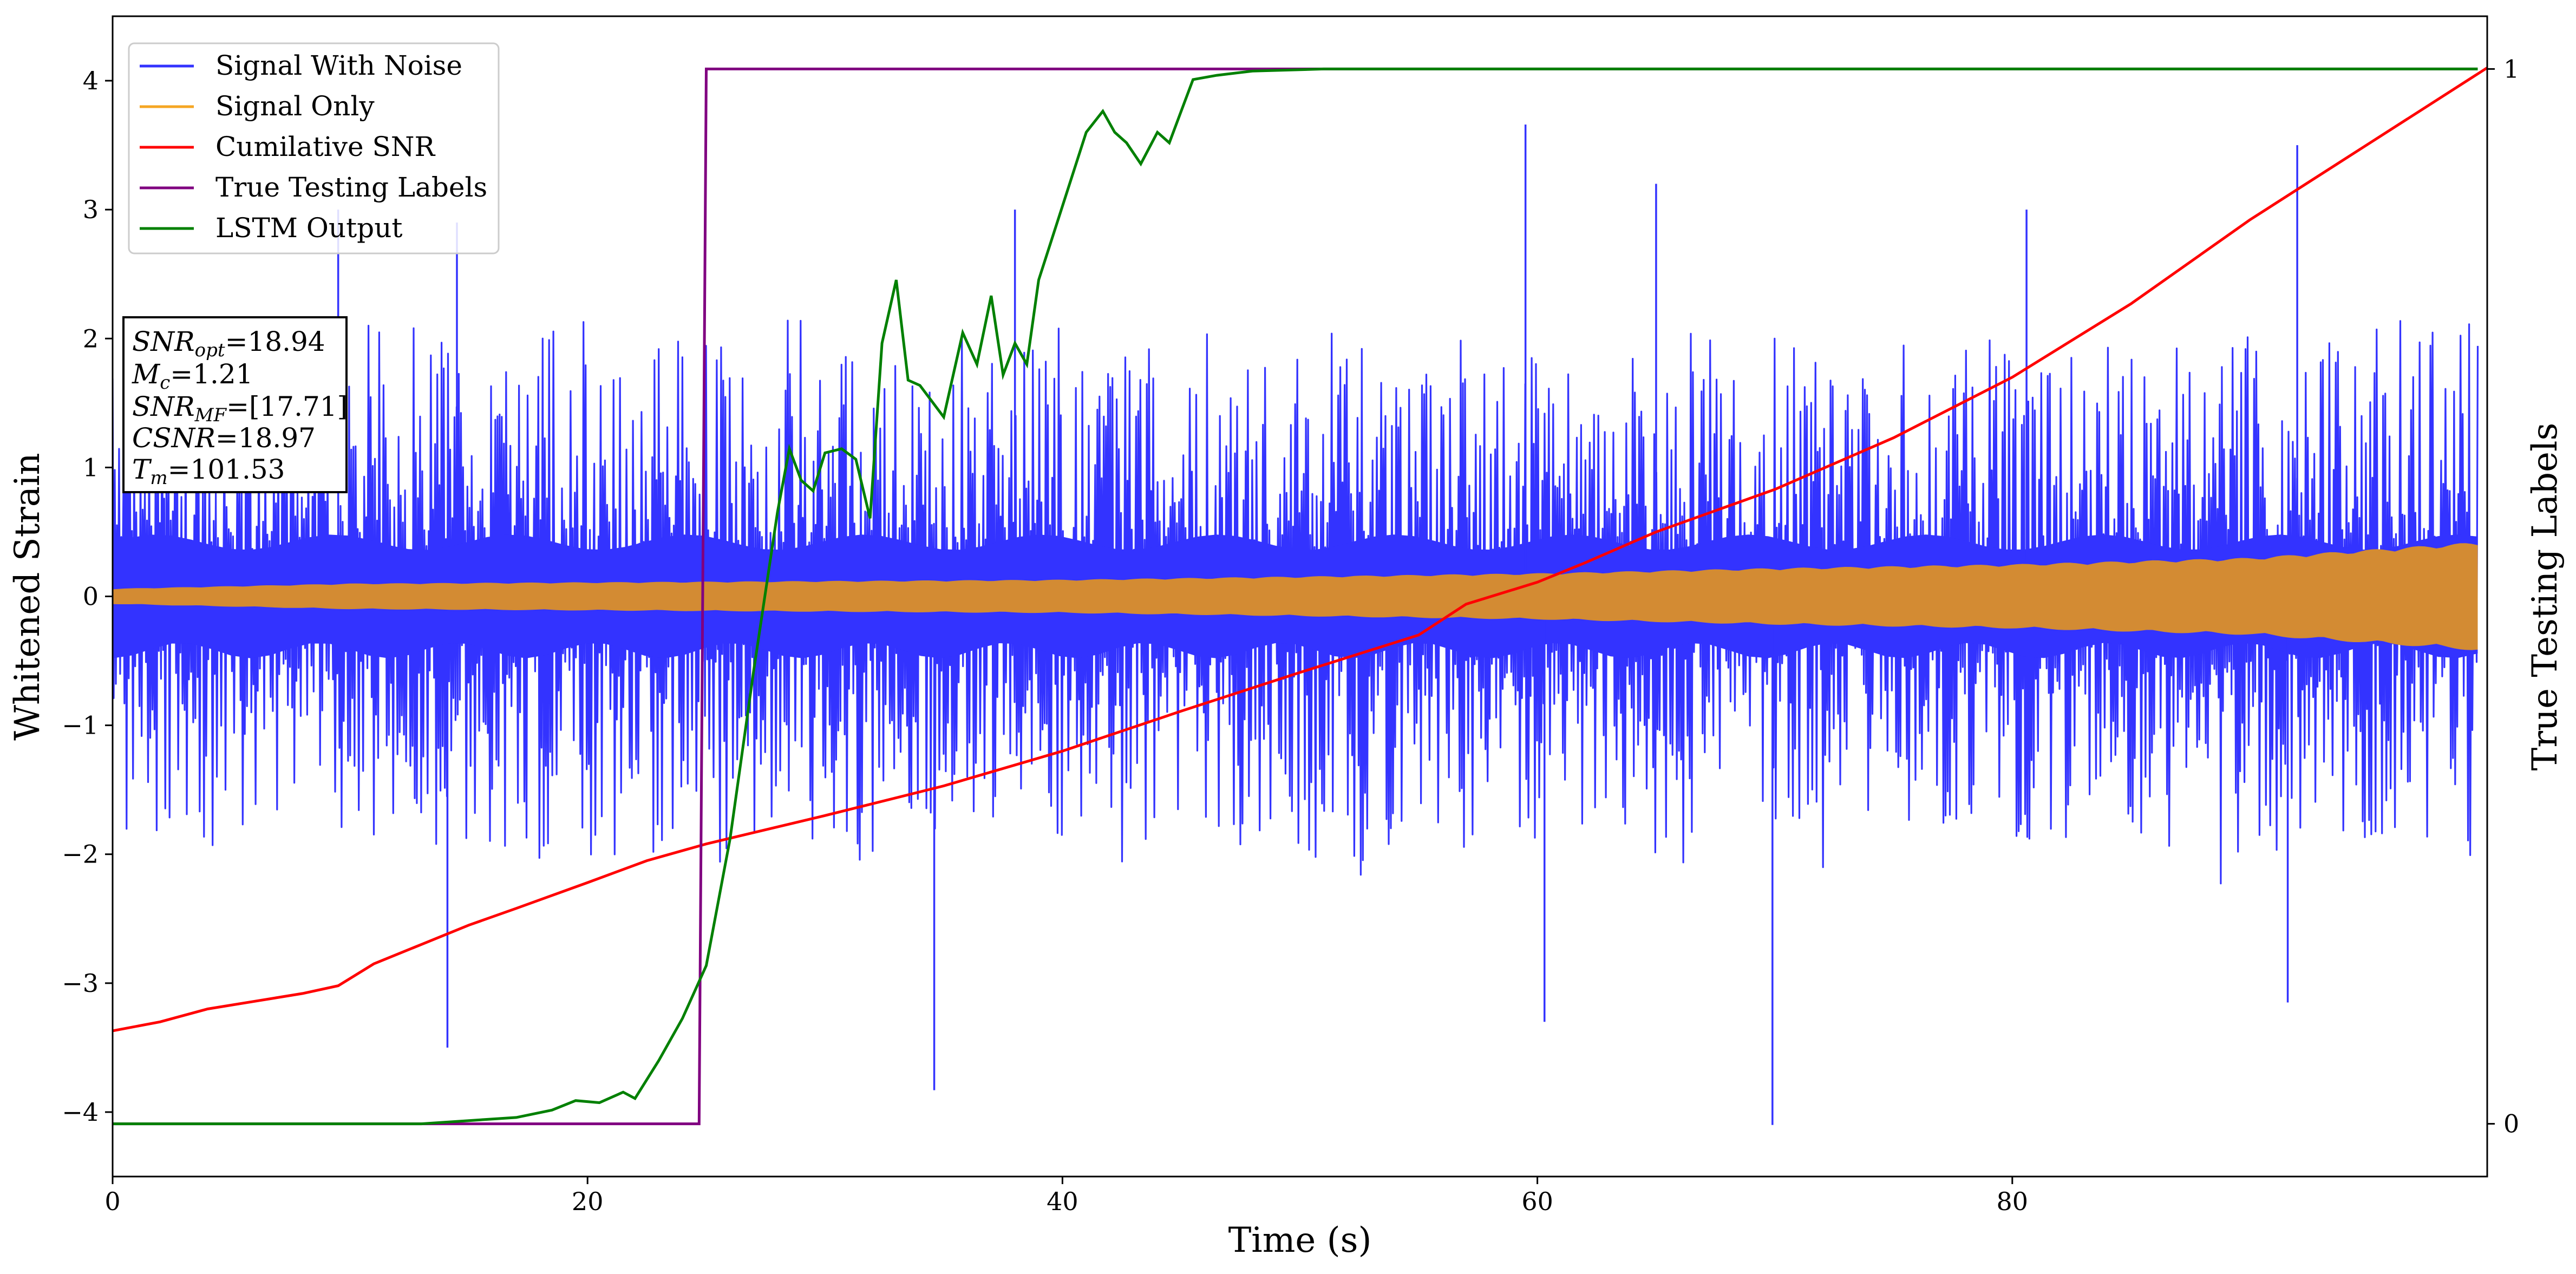 This screenshot has height=1274, width=2576. I want to click on x-tick-label: 60, so click(1537, 1201).